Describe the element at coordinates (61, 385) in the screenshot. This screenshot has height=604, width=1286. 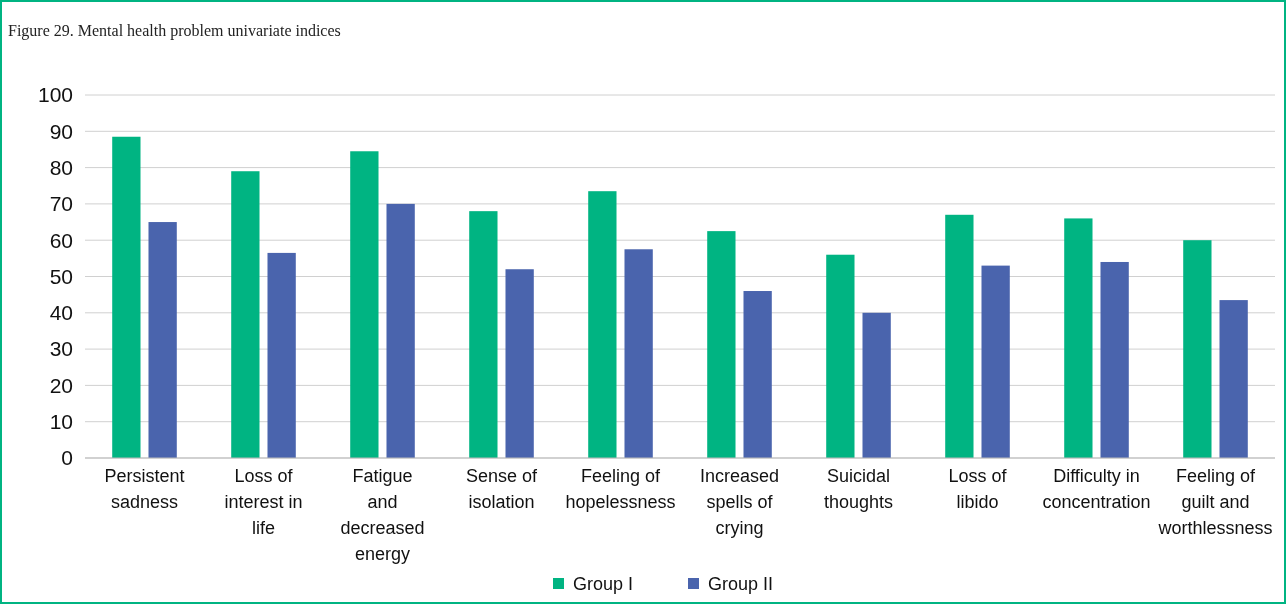
I see `y-tick-label: 20` at that location.